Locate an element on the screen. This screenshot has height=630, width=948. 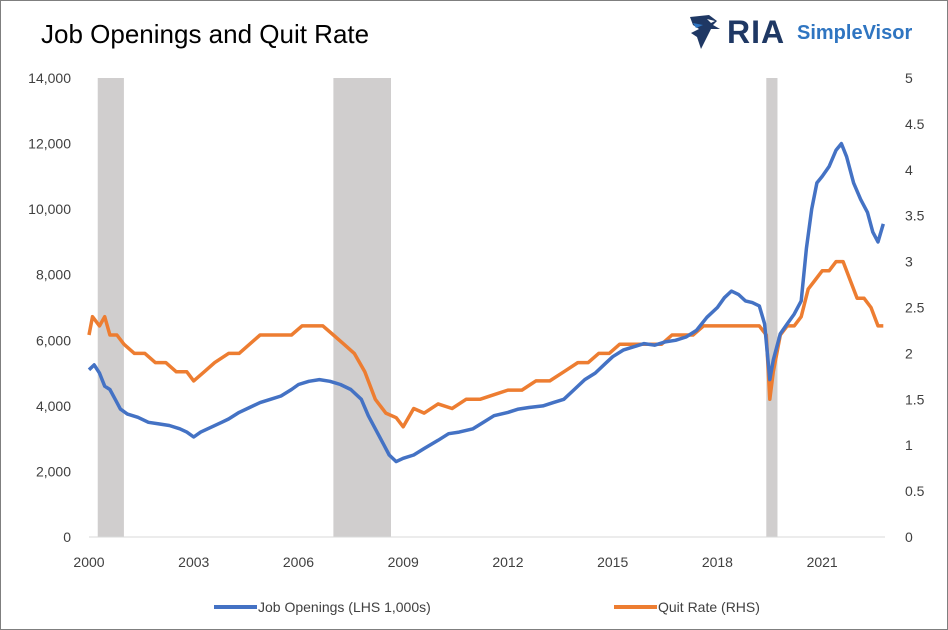
x-tick-label: 2000 is located at coordinates (88, 562).